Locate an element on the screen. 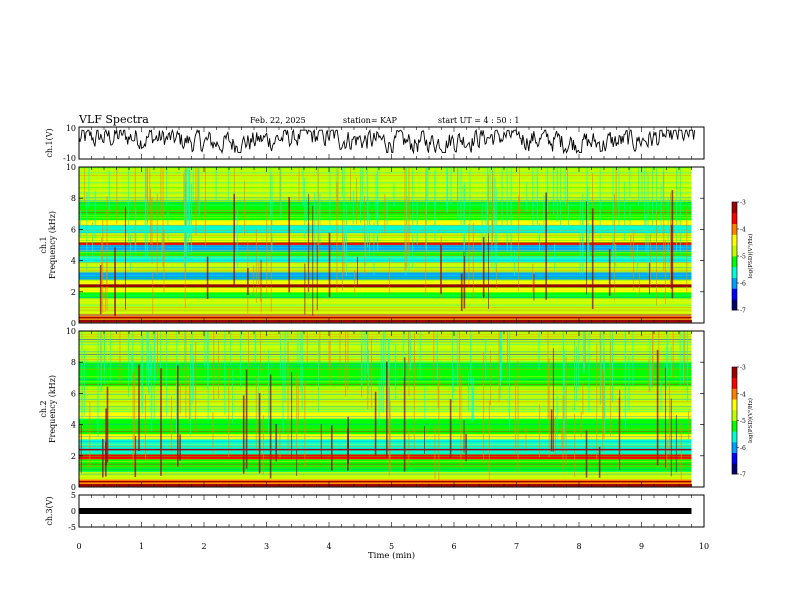  colorbar-label: log(PSD)(V²/Hz) is located at coordinates (750, 256).